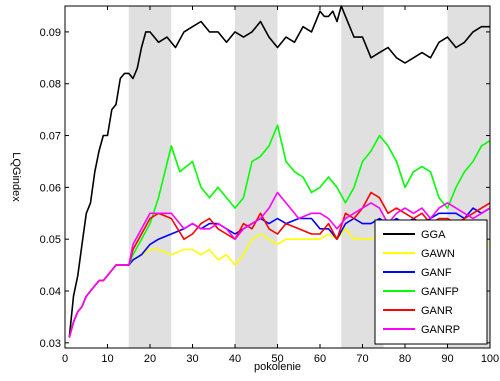 The width and height of the screenshot is (500, 381). What do you see at coordinates (235, 359) in the screenshot?
I see `x-tick-label: 40` at bounding box center [235, 359].